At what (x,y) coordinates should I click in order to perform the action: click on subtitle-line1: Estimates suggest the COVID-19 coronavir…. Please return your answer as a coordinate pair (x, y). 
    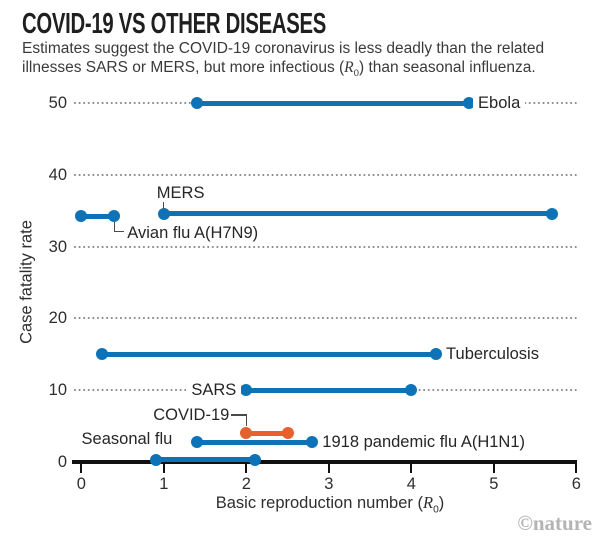
    Looking at the image, I should click on (283, 48).